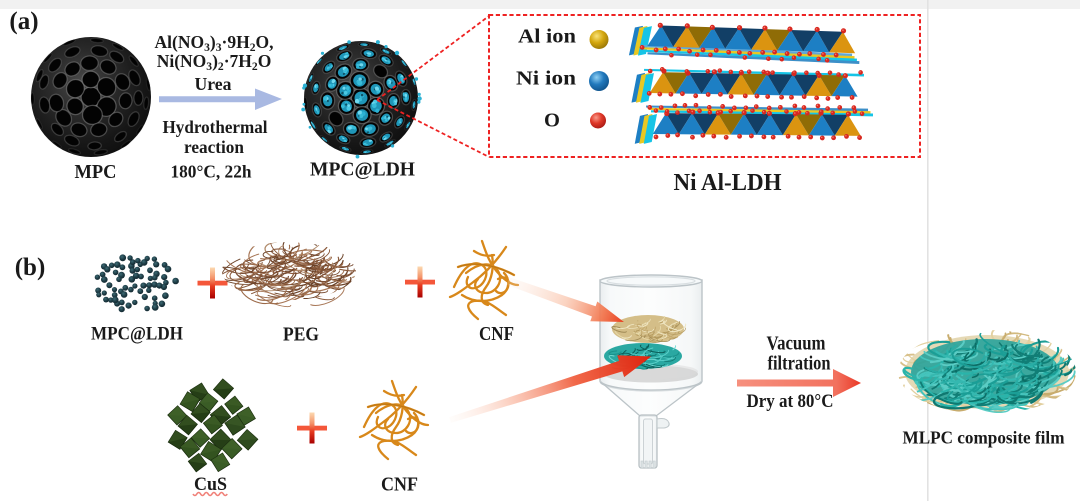 The width and height of the screenshot is (1080, 501). Describe the element at coordinates (214, 43) in the screenshot. I see `svg-text: Al(NO3​)3​·9H2​O,` at that location.